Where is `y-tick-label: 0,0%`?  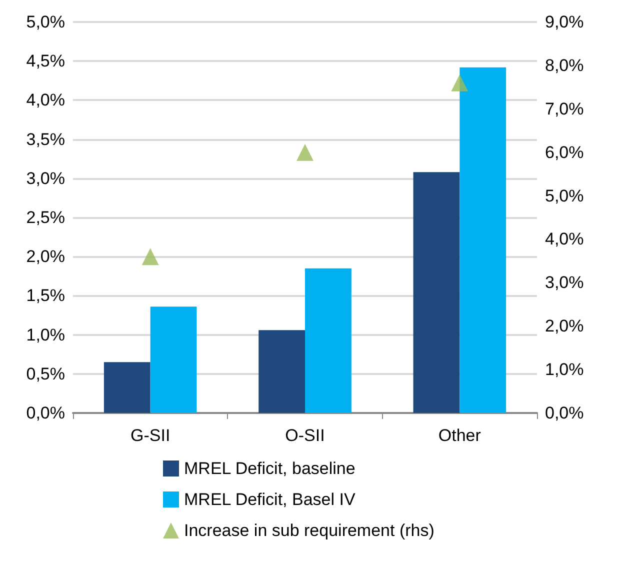 y-tick-label: 0,0% is located at coordinates (45, 413).